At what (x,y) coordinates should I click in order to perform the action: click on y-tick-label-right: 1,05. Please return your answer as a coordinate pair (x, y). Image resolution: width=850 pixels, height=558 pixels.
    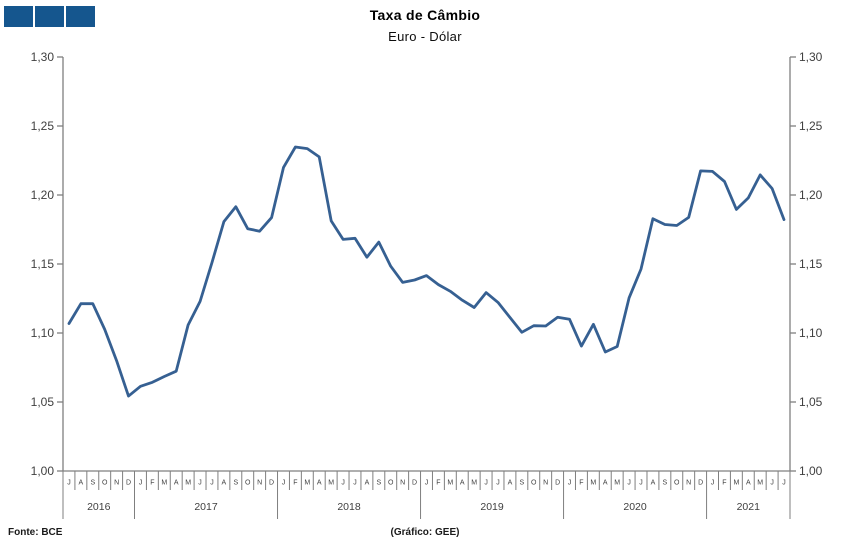
    Looking at the image, I should click on (811, 402).